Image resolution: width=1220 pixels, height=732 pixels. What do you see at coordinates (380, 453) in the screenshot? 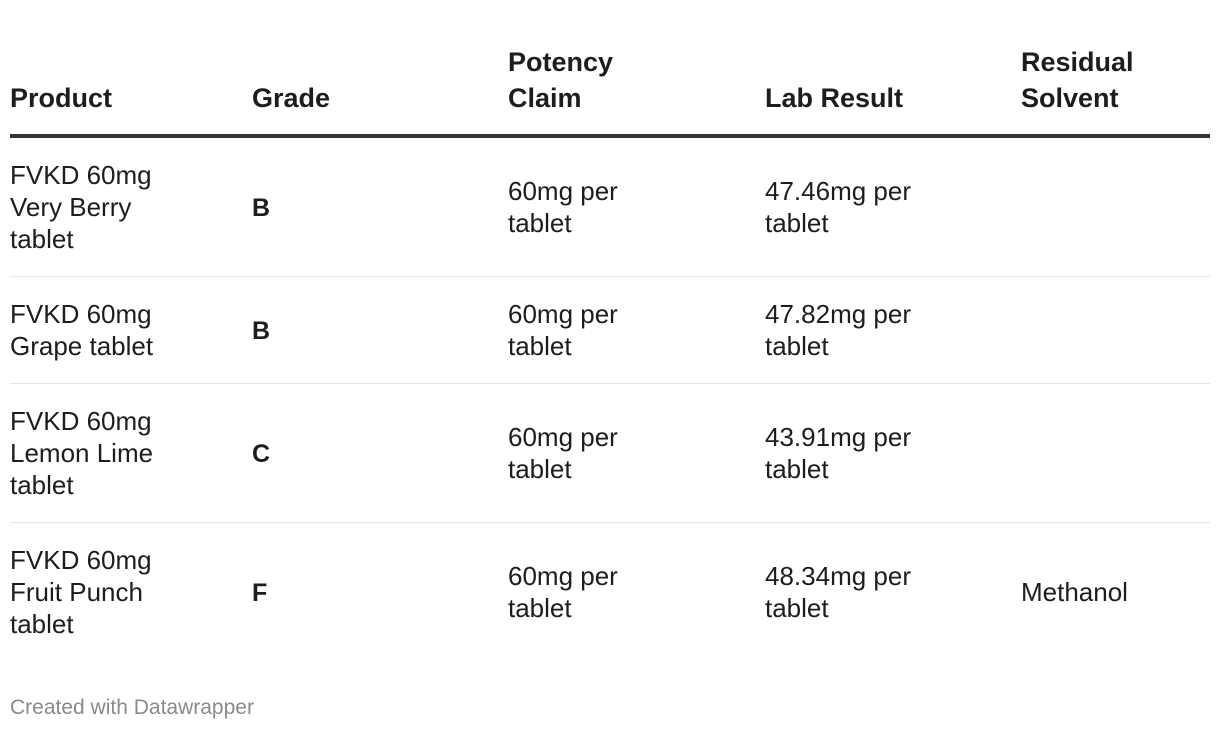
I see `cell-grade: C` at bounding box center [380, 453].